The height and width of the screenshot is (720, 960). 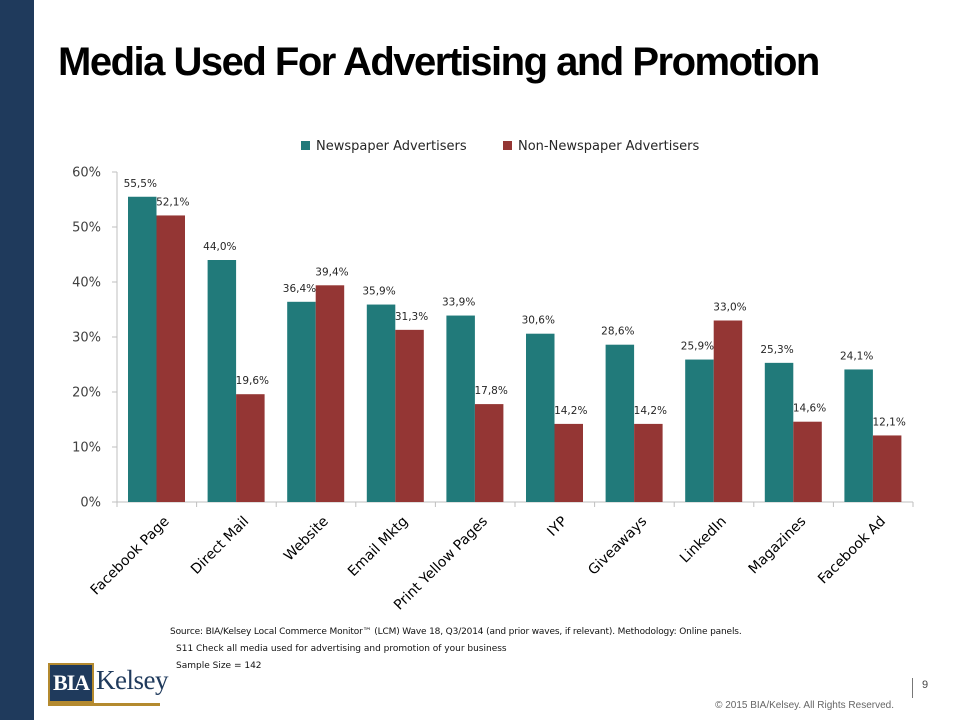 What do you see at coordinates (852, 551) in the screenshot?
I see `x-category-label: Facebook Ad` at bounding box center [852, 551].